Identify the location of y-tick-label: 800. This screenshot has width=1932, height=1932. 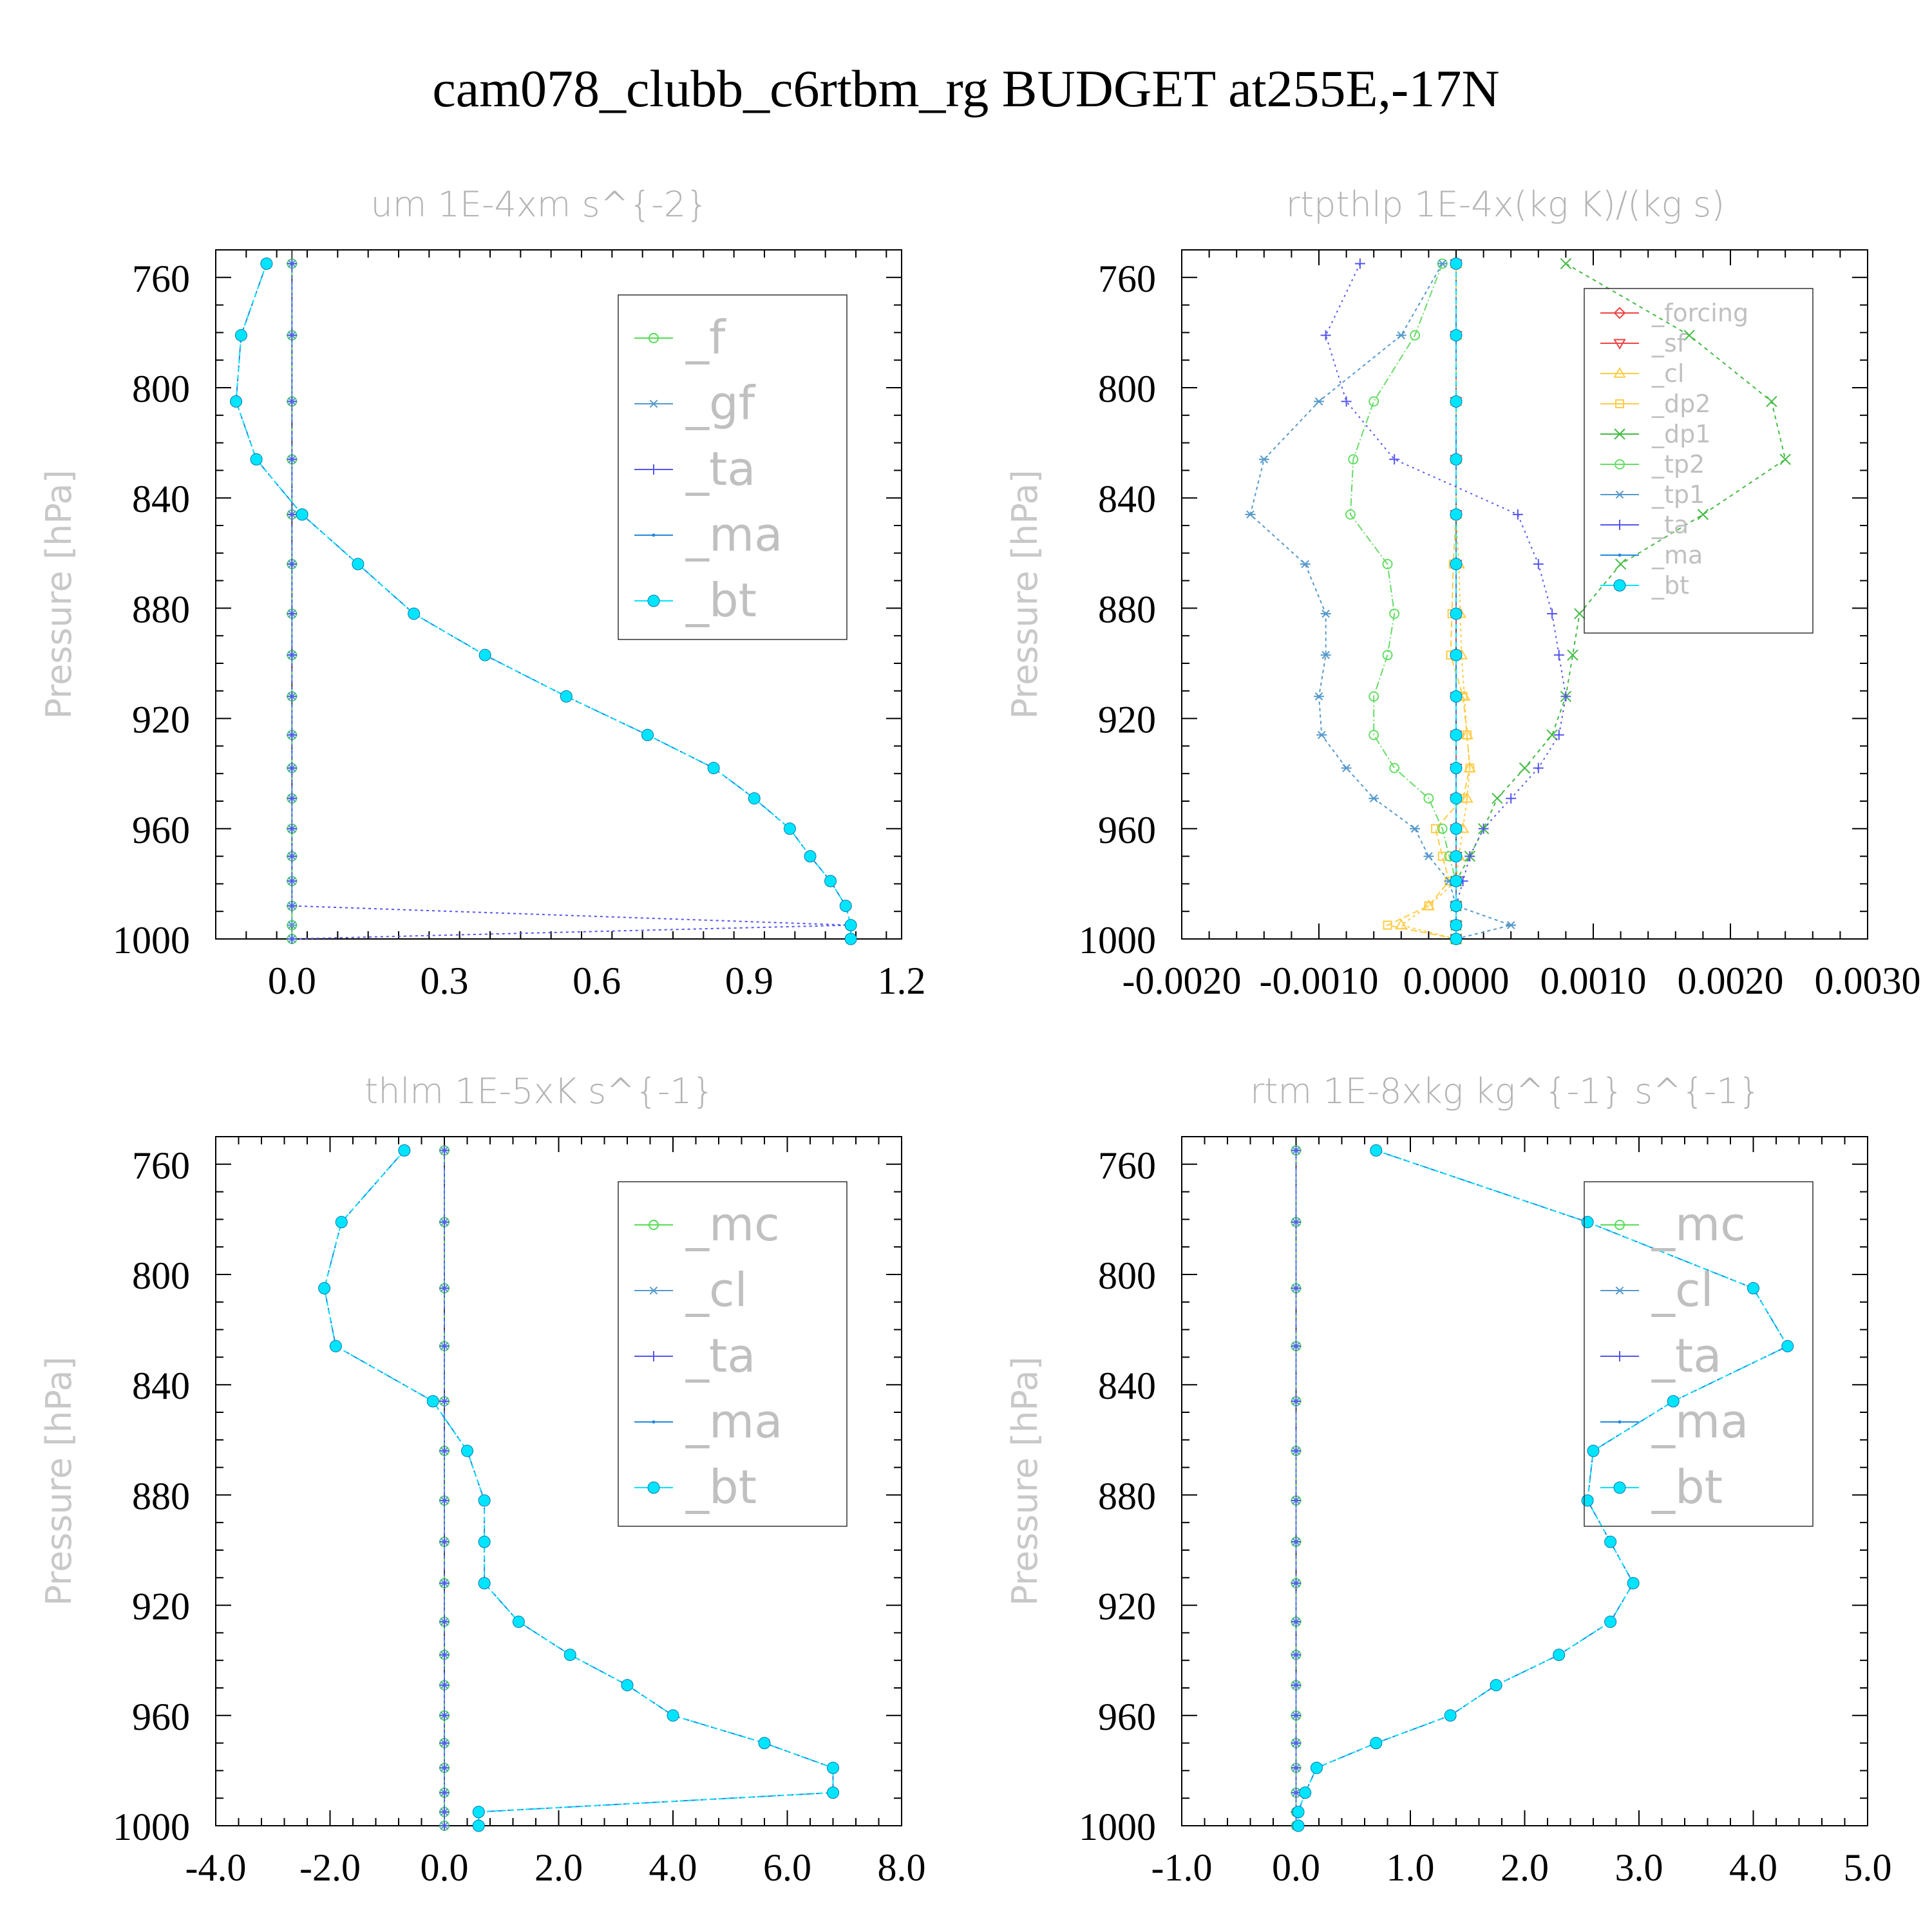
(161, 389).